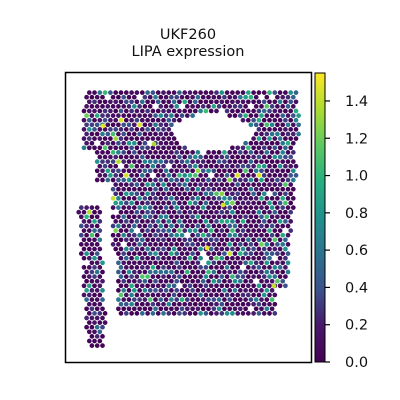 This screenshot has height=400, width=400. What do you see at coordinates (356, 102) in the screenshot?
I see `colorbar-tick-label: 1.4` at bounding box center [356, 102].